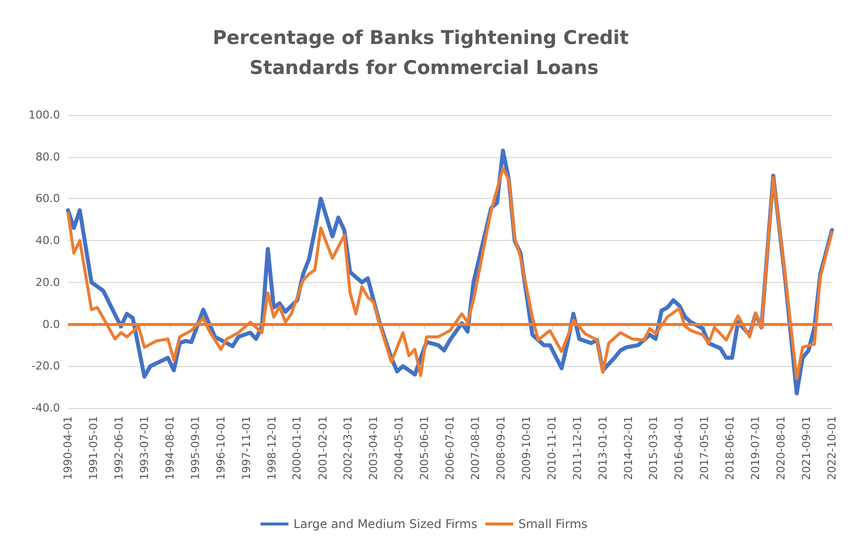  Describe the element at coordinates (755, 448) in the screenshot. I see `x-tick-label: 2019-07-01` at that location.